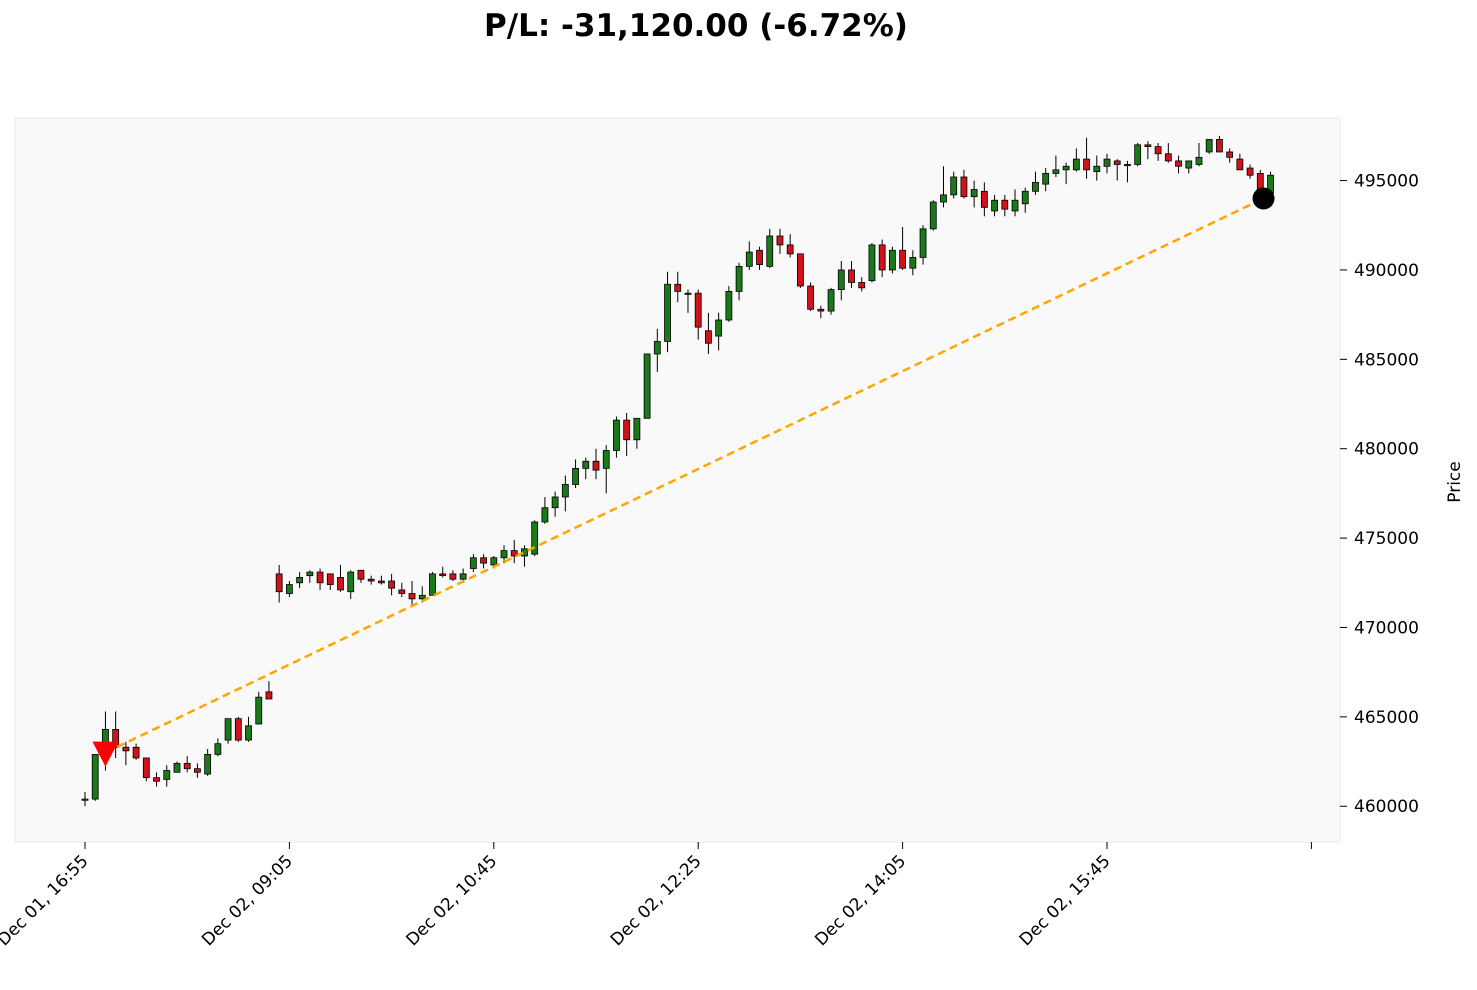 Image resolution: width=1477 pixels, height=990 pixels. What do you see at coordinates (860, 900) in the screenshot?
I see `x-tick-label: Dec 02, 14:05` at bounding box center [860, 900].